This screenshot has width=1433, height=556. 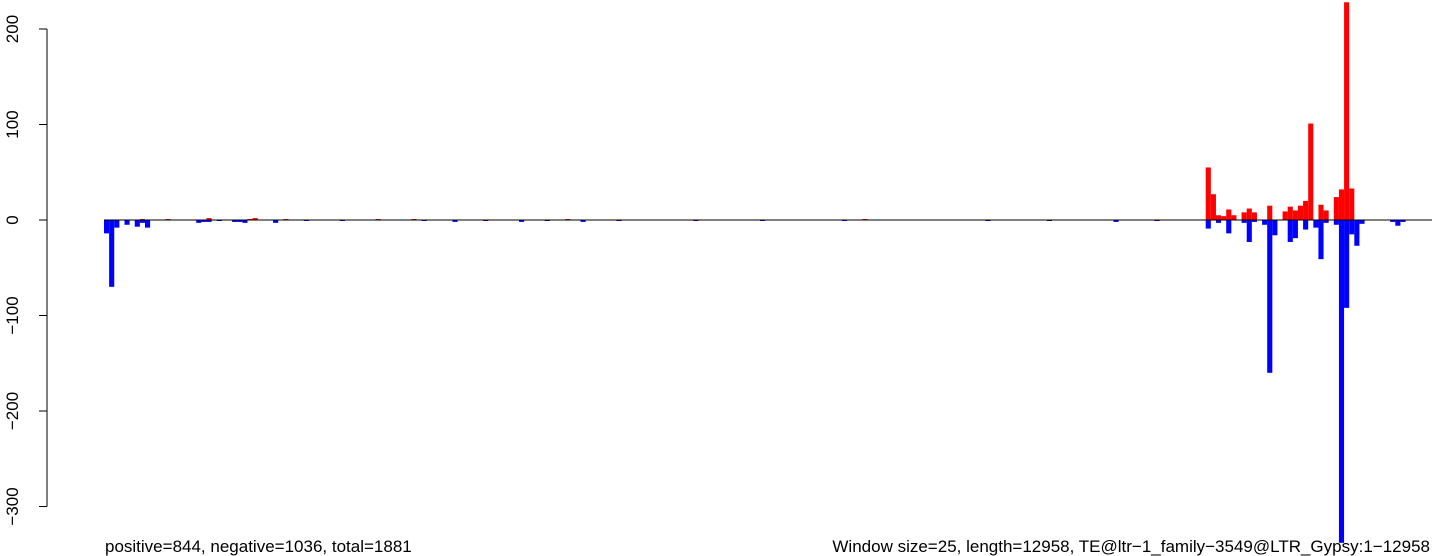 I want to click on y-tick-label: 200, so click(x=12, y=29).